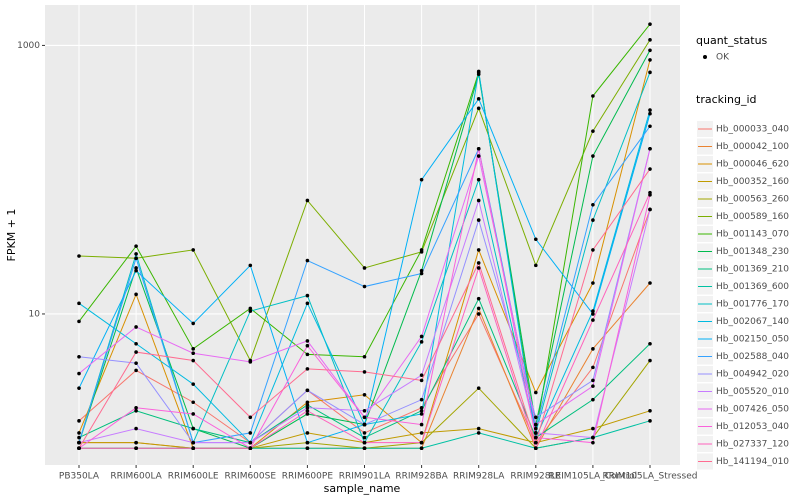 The width and height of the screenshot is (800, 500). What do you see at coordinates (732, 40) in the screenshot?
I see `shape-legend-title: quant_status` at bounding box center [732, 40].